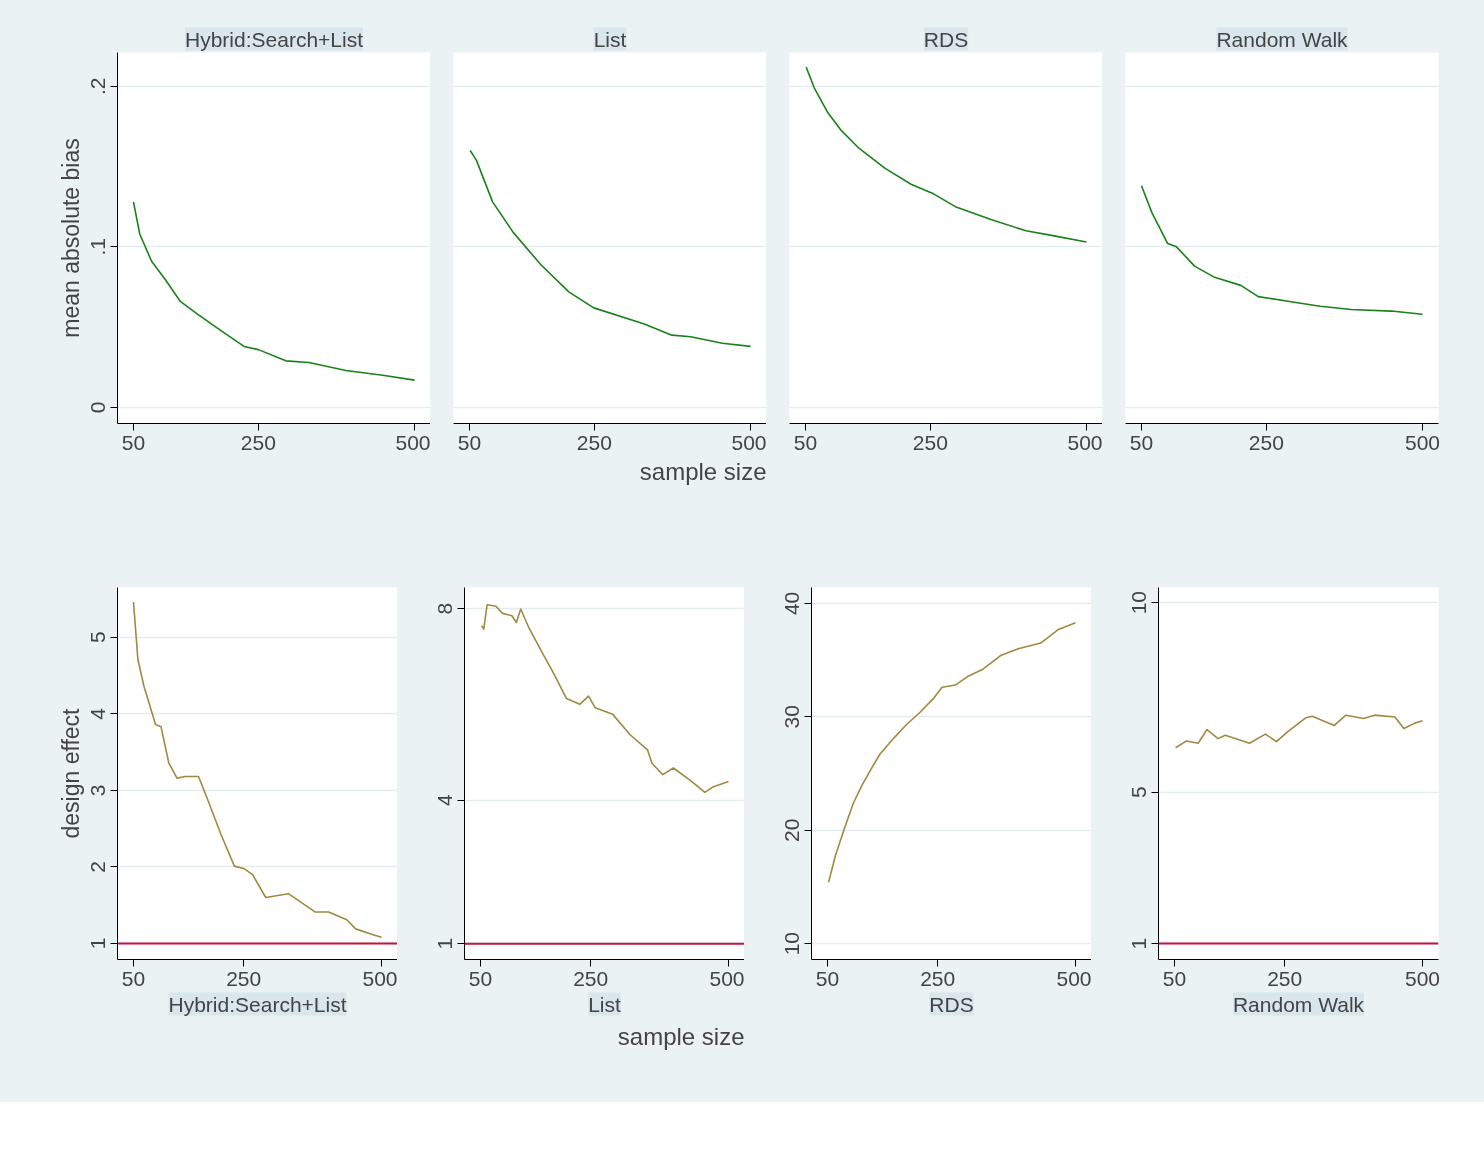  Describe the element at coordinates (946, 39) in the screenshot. I see `chart-title: RDS` at that location.